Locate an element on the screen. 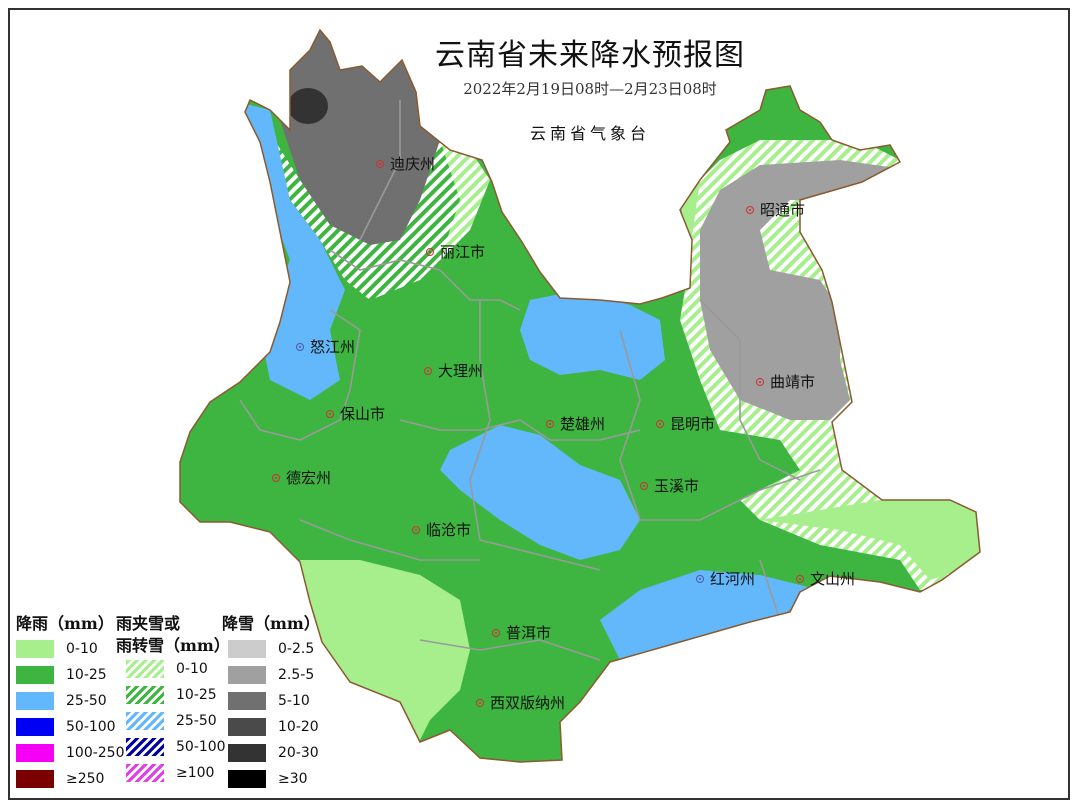 Image resolution: width=1080 pixels, height=809 pixels. legend-item-sleet: 25-50 is located at coordinates (171, 721).